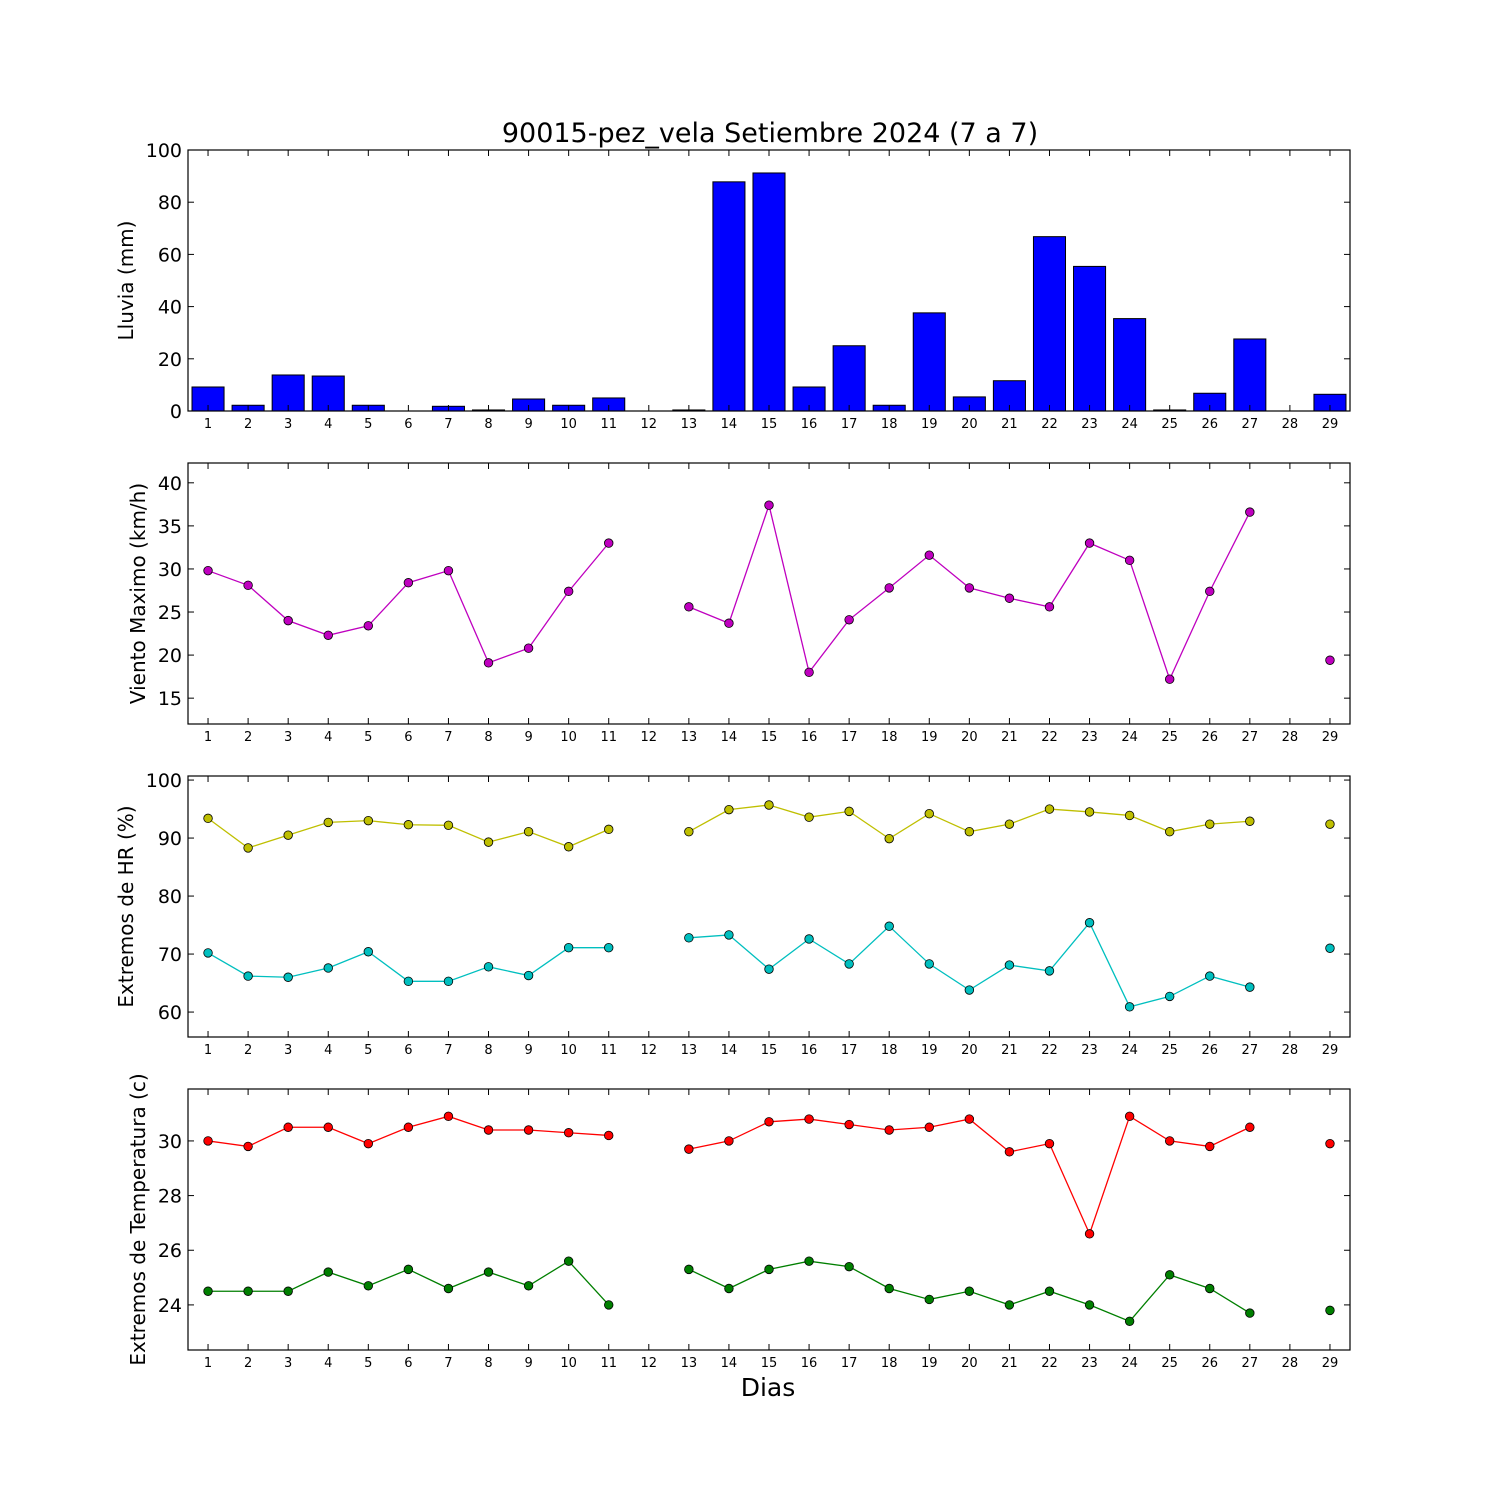 The height and width of the screenshot is (1500, 1500). Describe the element at coordinates (170, 699) in the screenshot. I see `y-tick-label: 15` at that location.